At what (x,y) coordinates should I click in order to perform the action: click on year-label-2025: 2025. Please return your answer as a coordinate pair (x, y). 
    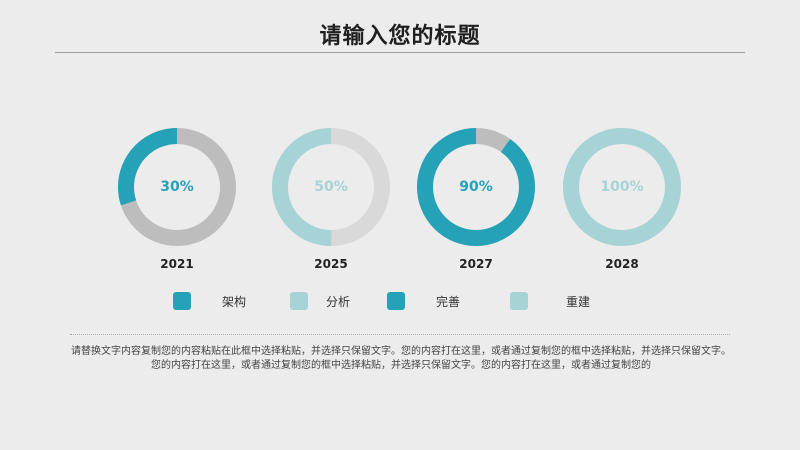
    Looking at the image, I should click on (331, 264).